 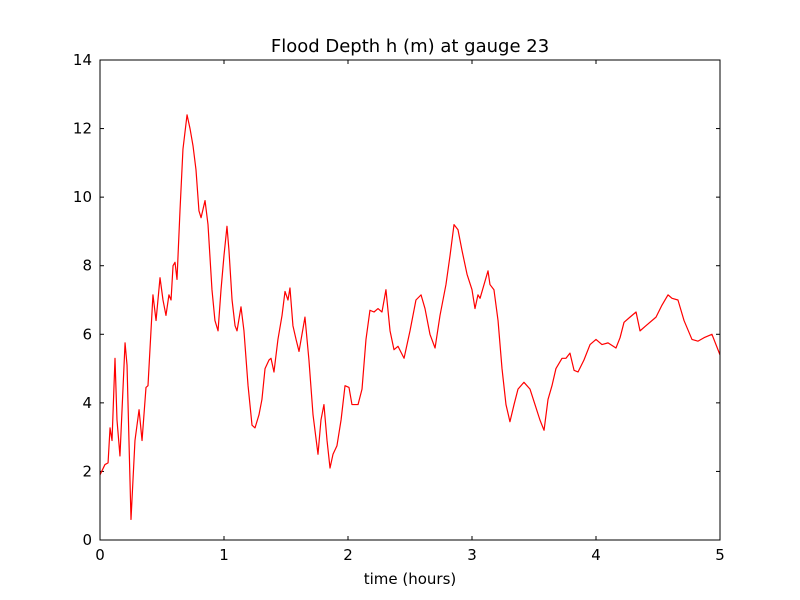 What do you see at coordinates (87, 471) in the screenshot?
I see `y-tick-label: 2` at bounding box center [87, 471].